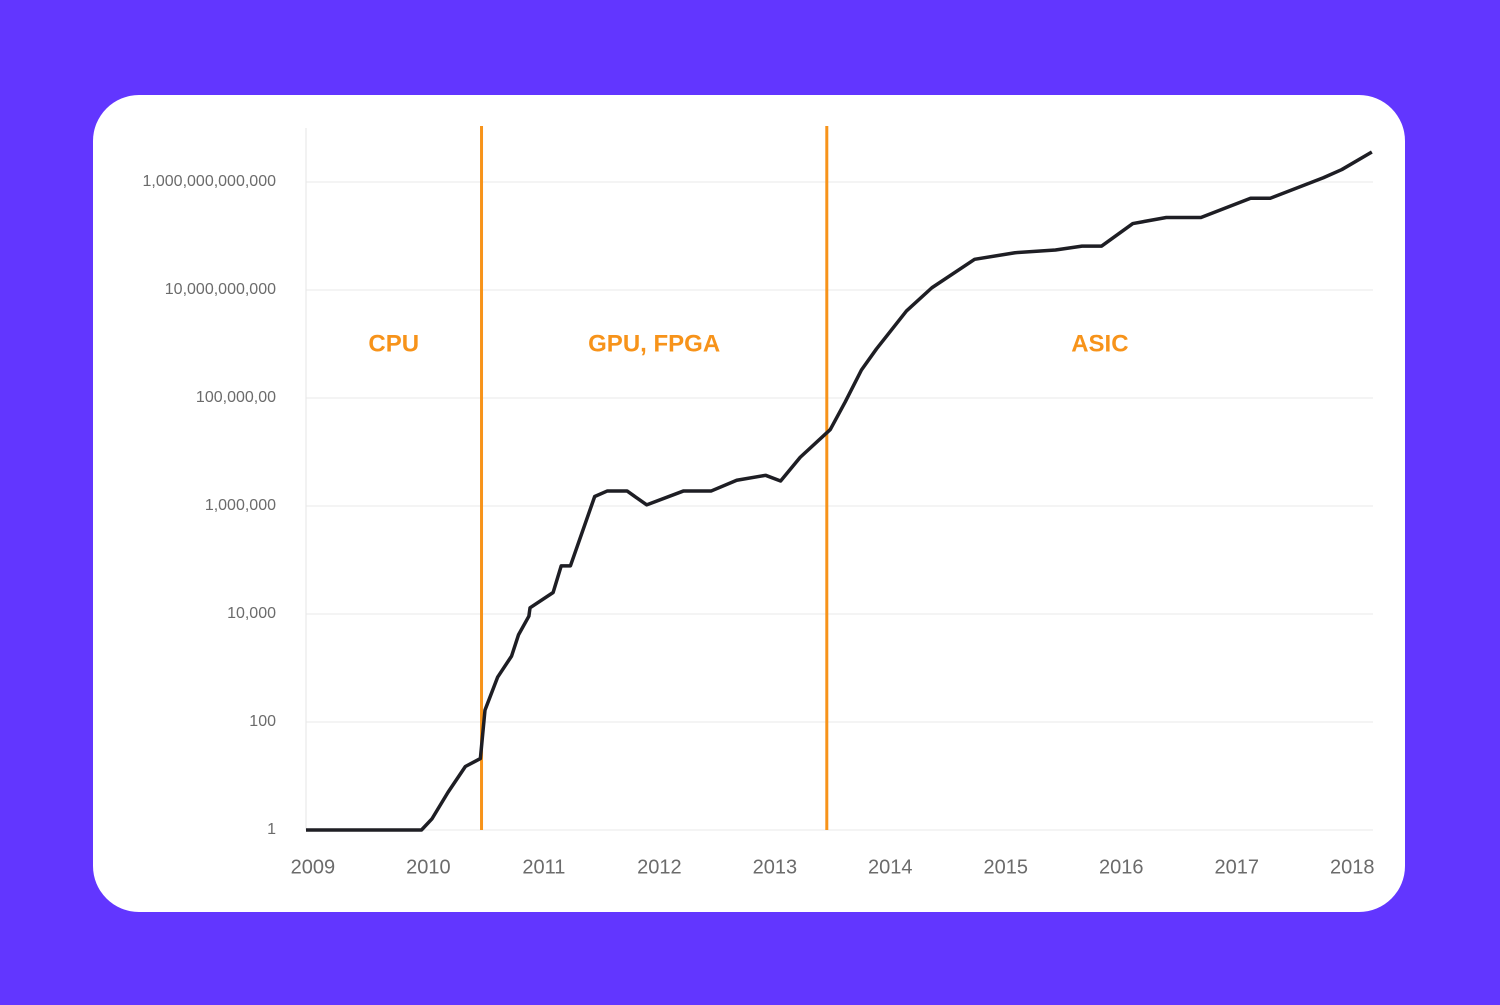 The width and height of the screenshot is (1500, 1005). What do you see at coordinates (313, 867) in the screenshot?
I see `x-tick-label: 2009` at bounding box center [313, 867].